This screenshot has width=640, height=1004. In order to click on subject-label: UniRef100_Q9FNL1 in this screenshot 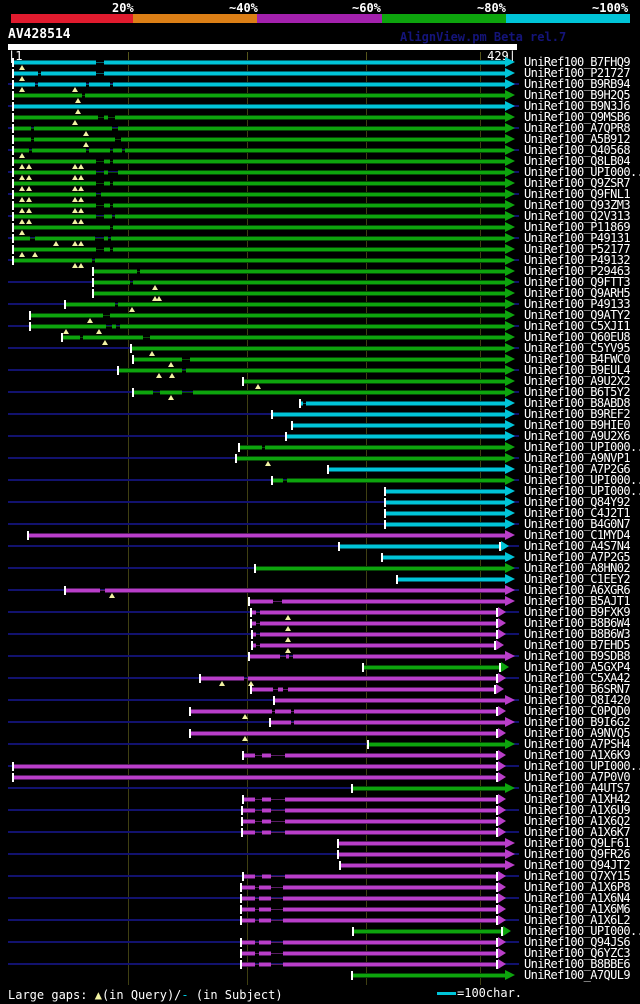, I will do `click(577, 194)`.